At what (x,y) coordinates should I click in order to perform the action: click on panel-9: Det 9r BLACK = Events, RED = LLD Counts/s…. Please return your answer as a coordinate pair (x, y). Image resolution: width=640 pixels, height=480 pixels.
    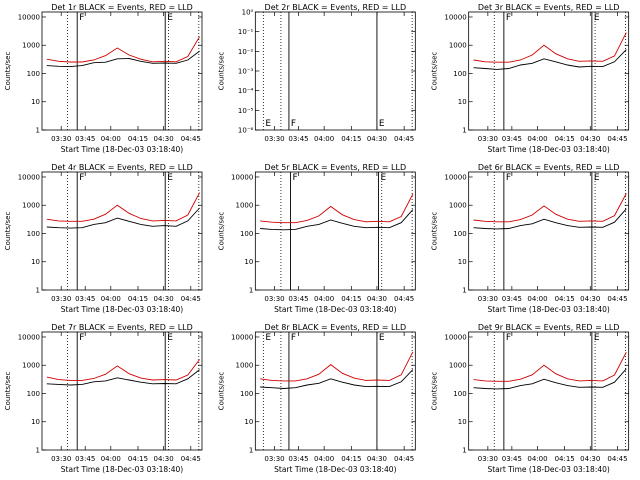
    Looking at the image, I should click on (530, 398).